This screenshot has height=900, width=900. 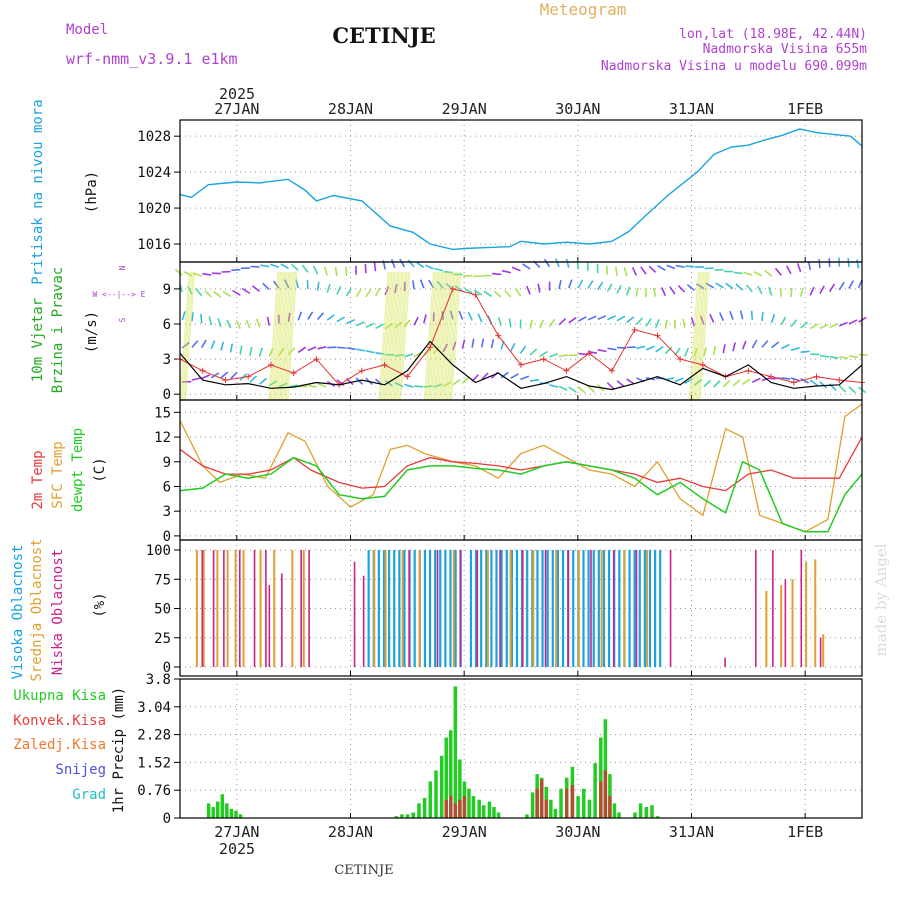 What do you see at coordinates (154, 245) in the screenshot?
I see `pressure-ytick-label: 1016` at bounding box center [154, 245].